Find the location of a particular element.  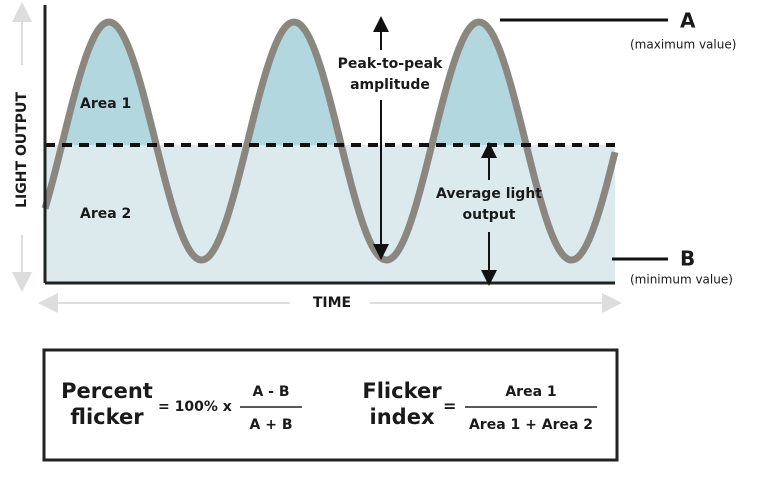

denominator: Area 1 + Area 2 is located at coordinates (531, 425).